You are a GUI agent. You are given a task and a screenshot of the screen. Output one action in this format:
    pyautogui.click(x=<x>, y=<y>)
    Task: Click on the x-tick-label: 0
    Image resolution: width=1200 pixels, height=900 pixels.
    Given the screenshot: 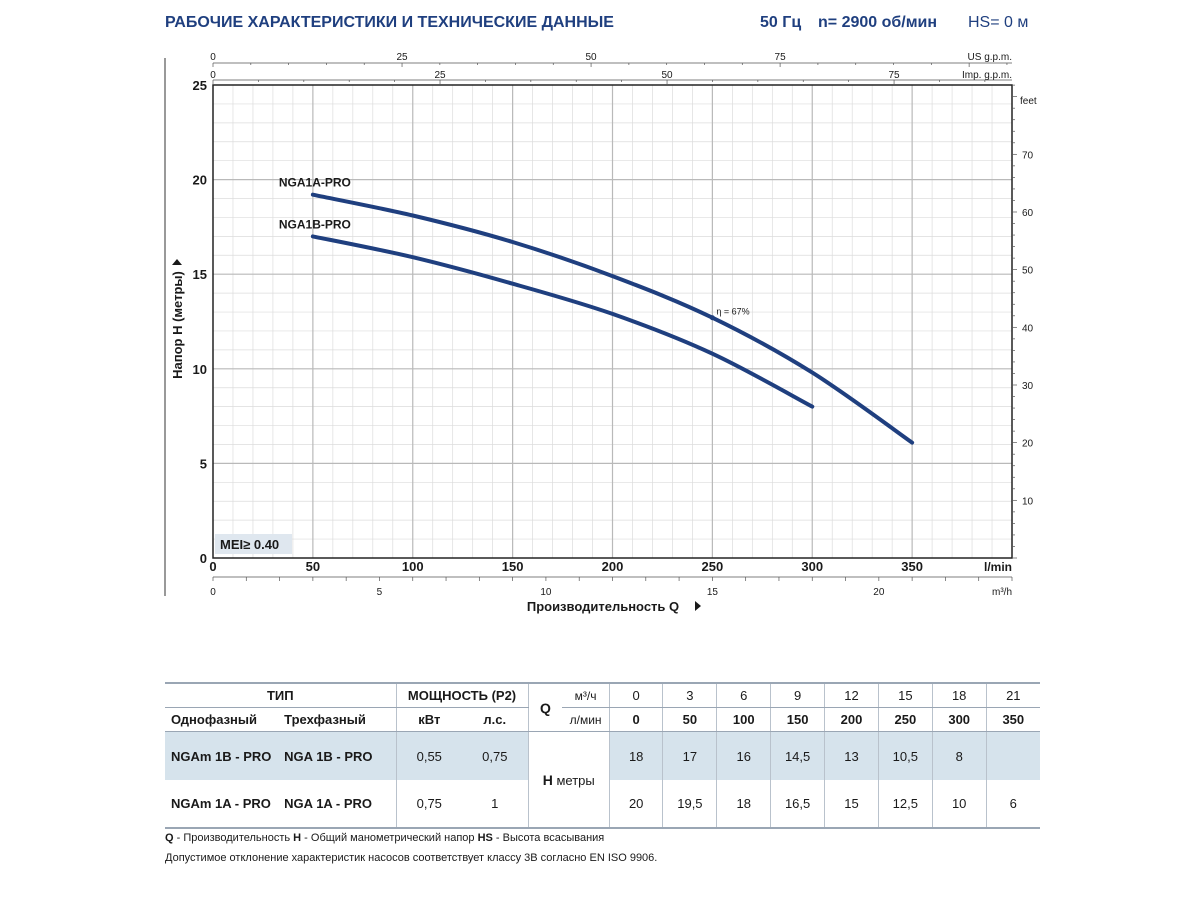 What is the action you would take?
    pyautogui.click(x=212, y=566)
    